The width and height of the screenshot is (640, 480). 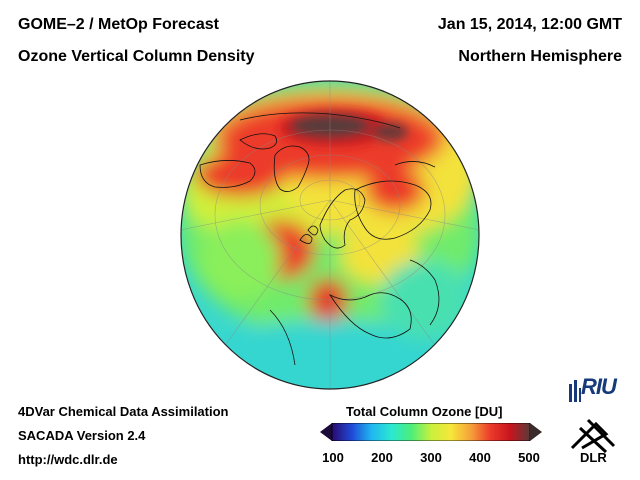 What do you see at coordinates (575, 391) in the screenshot?
I see `riu-logo-icon` at bounding box center [575, 391].